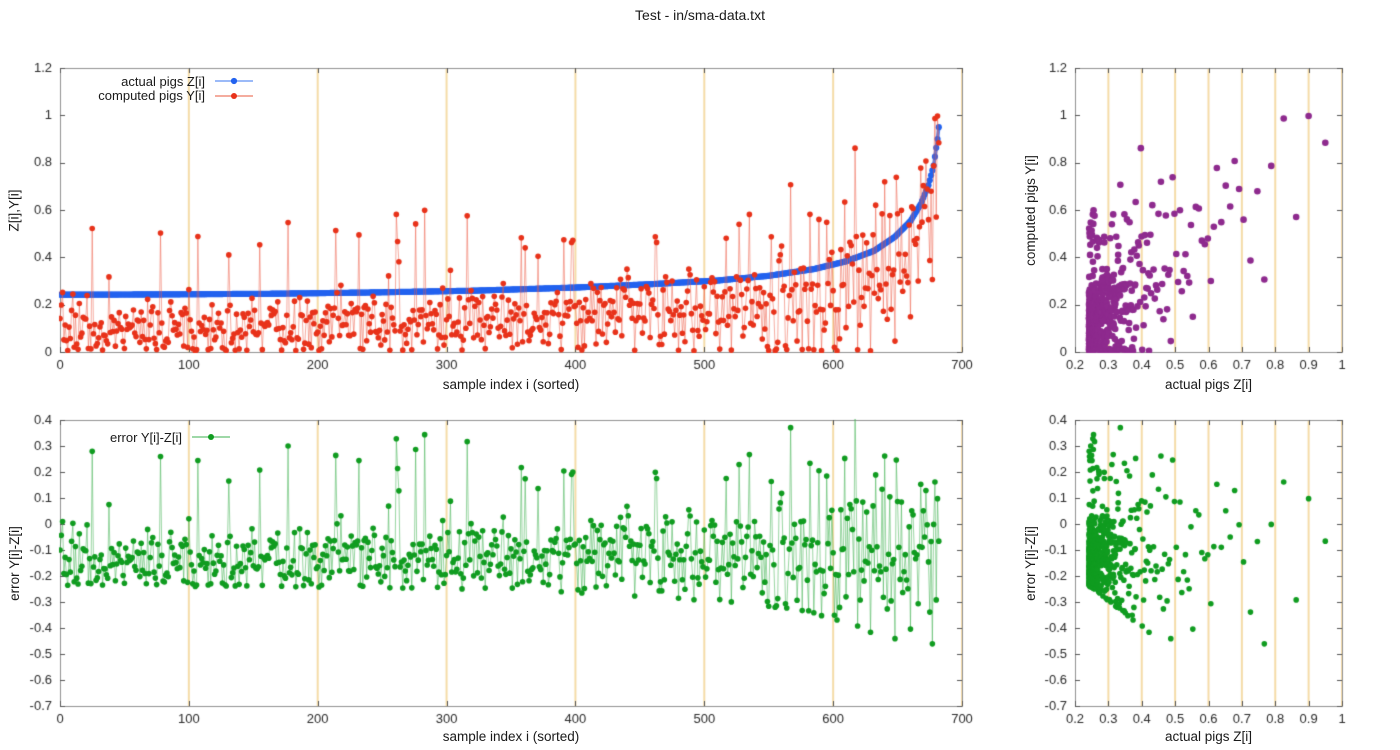 This screenshot has height=750, width=1400. Describe the element at coordinates (234, 95) in the screenshot. I see `red-linepoint-sample-icon` at that location.